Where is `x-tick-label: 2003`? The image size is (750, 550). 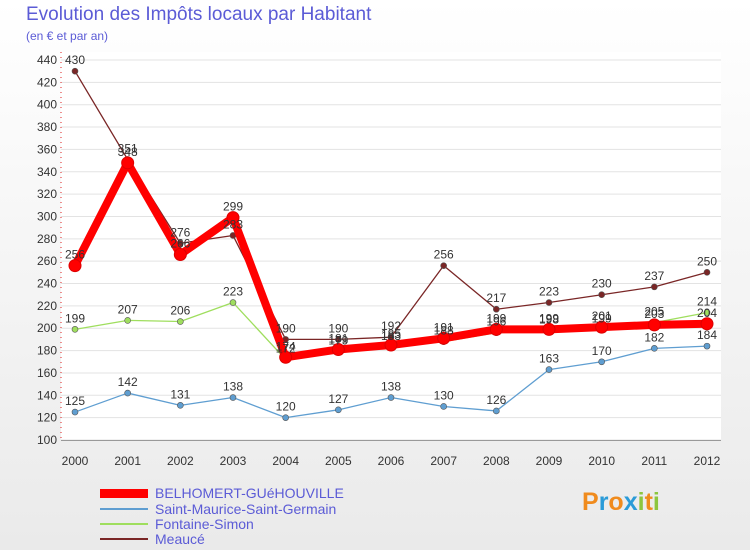 x-tick-label: 2003 is located at coordinates (233, 461).